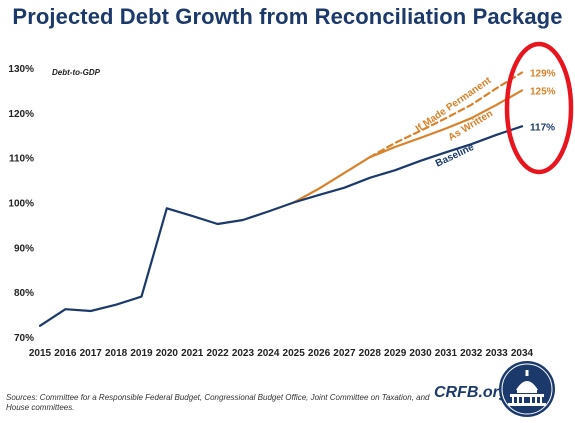 Image resolution: width=575 pixels, height=423 pixels. I want to click on x-tick-label: 2021, so click(192, 353).